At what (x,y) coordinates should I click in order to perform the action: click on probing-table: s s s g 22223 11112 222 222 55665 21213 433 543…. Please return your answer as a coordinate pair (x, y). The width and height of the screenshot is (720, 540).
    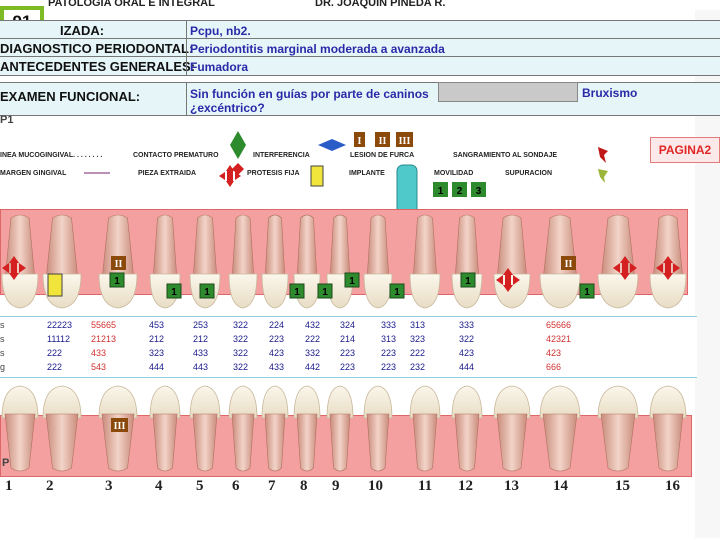
    Looking at the image, I should click on (348, 347).